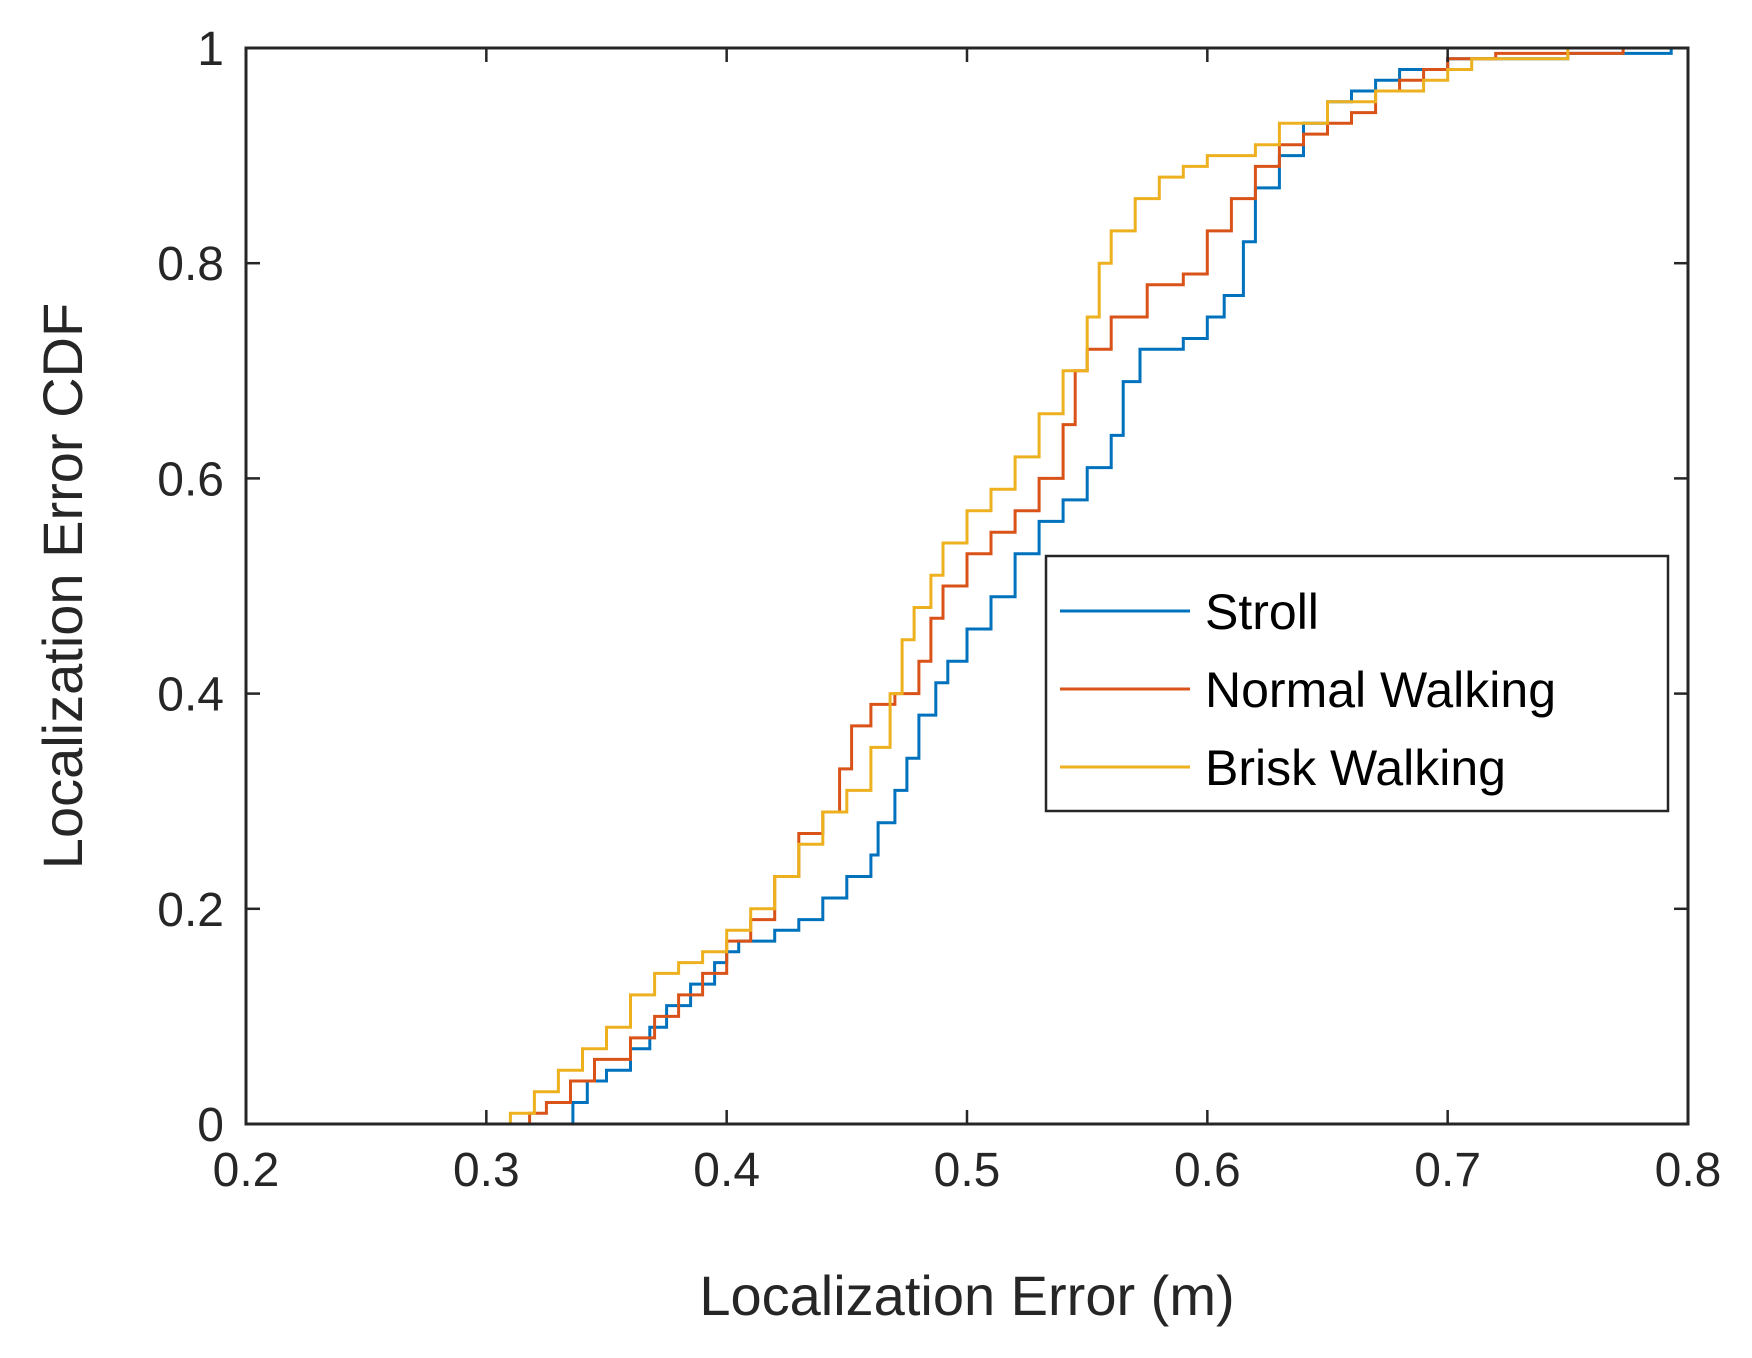 This screenshot has width=1752, height=1358. Describe the element at coordinates (190, 587) in the screenshot. I see `y-axis-tick-labels: 0 0.2 0.4 0.6 0.8 1` at that location.